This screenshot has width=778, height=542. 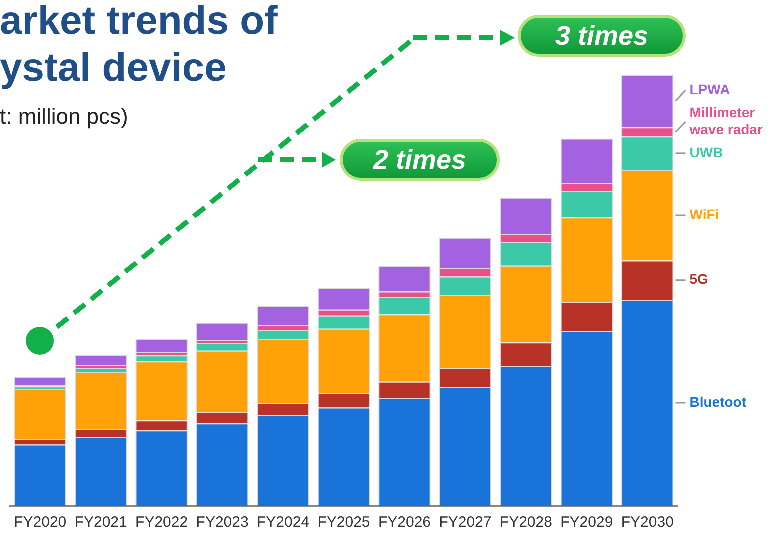 What do you see at coordinates (420, 160) in the screenshot?
I see `annotation: 2 times` at bounding box center [420, 160].